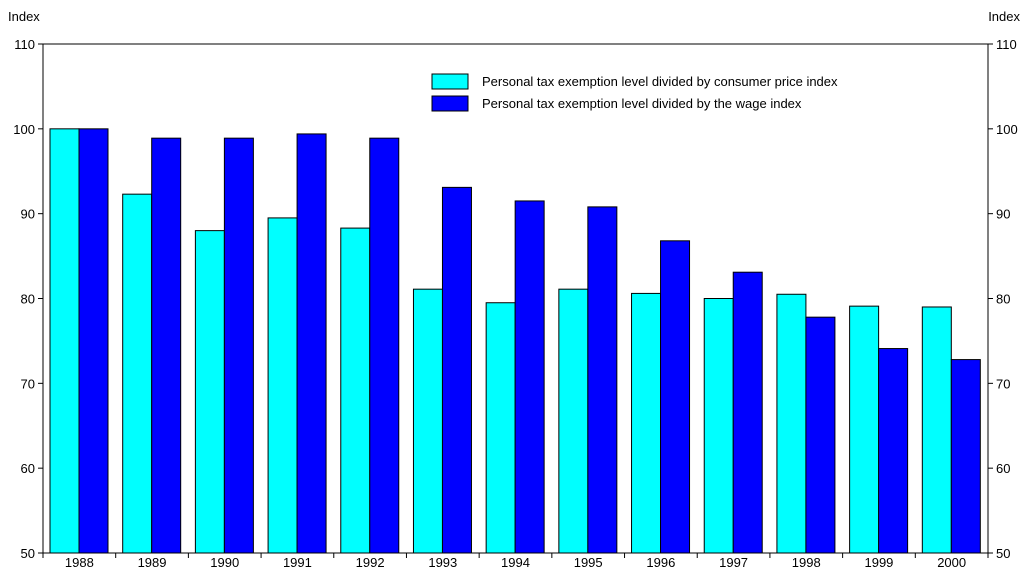  What do you see at coordinates (79, 562) in the screenshot?
I see `x-tick-label-1988: 1988` at bounding box center [79, 562].